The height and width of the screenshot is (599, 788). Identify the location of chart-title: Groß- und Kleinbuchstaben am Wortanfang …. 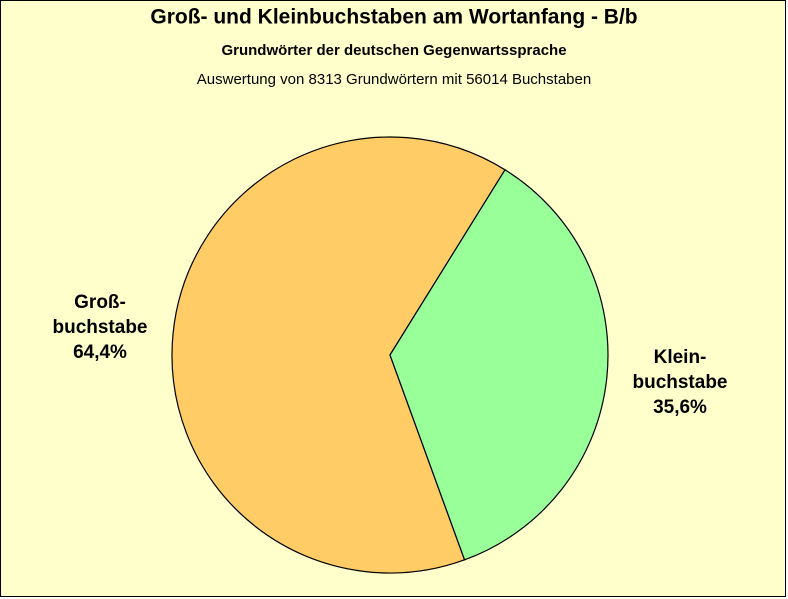
(393, 17).